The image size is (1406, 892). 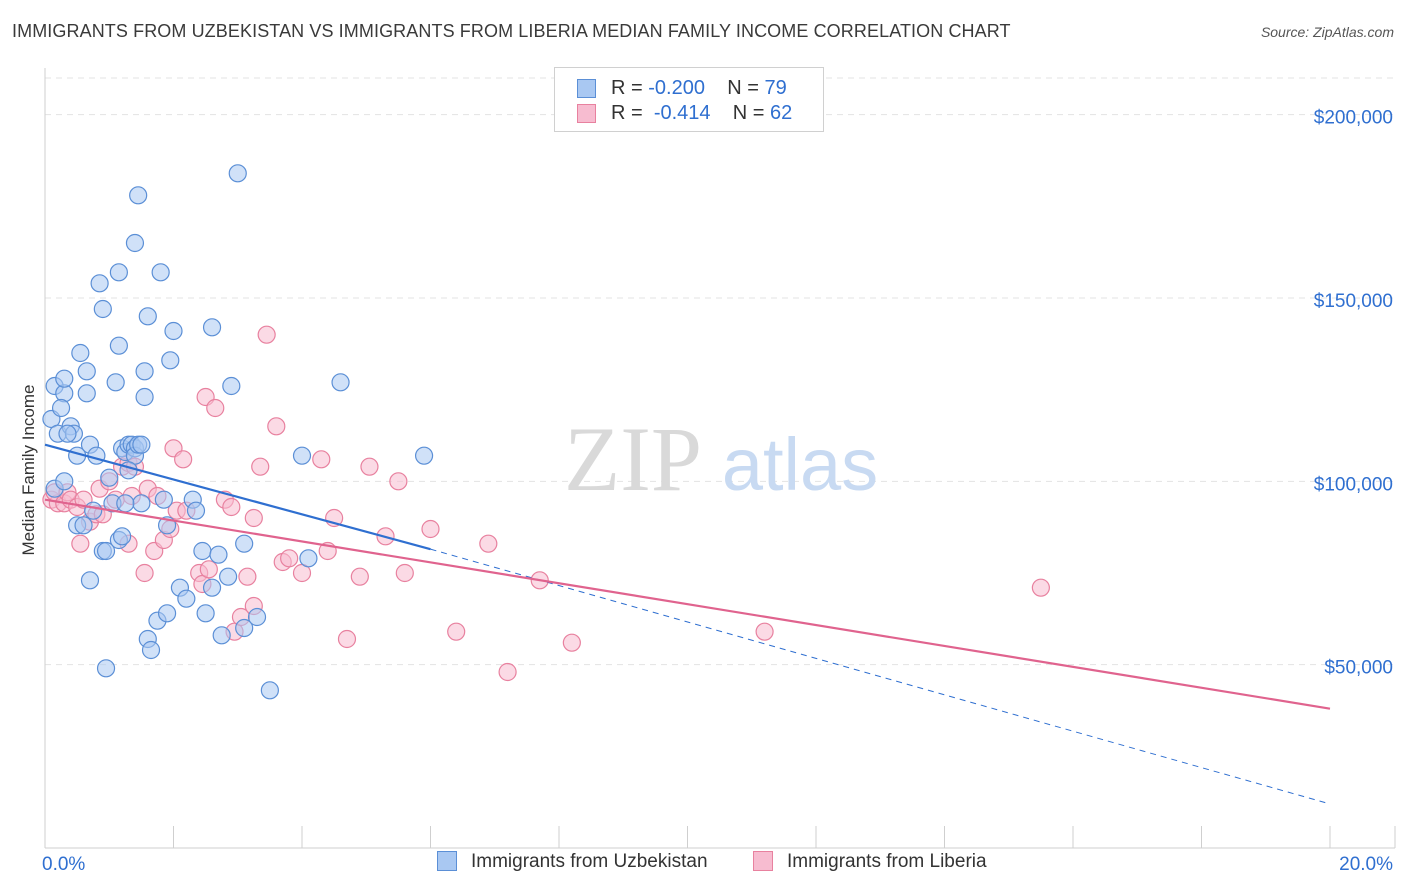 What do you see at coordinates (775, 88) in the screenshot?
I see `n-value: 79` at bounding box center [775, 88].